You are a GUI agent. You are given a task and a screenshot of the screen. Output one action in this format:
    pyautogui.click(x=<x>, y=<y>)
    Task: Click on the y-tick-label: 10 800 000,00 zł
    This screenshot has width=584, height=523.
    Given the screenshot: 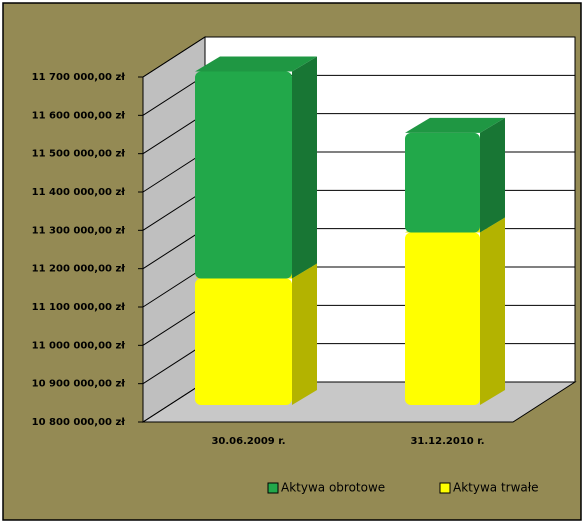 What is the action you would take?
    pyautogui.click(x=79, y=422)
    